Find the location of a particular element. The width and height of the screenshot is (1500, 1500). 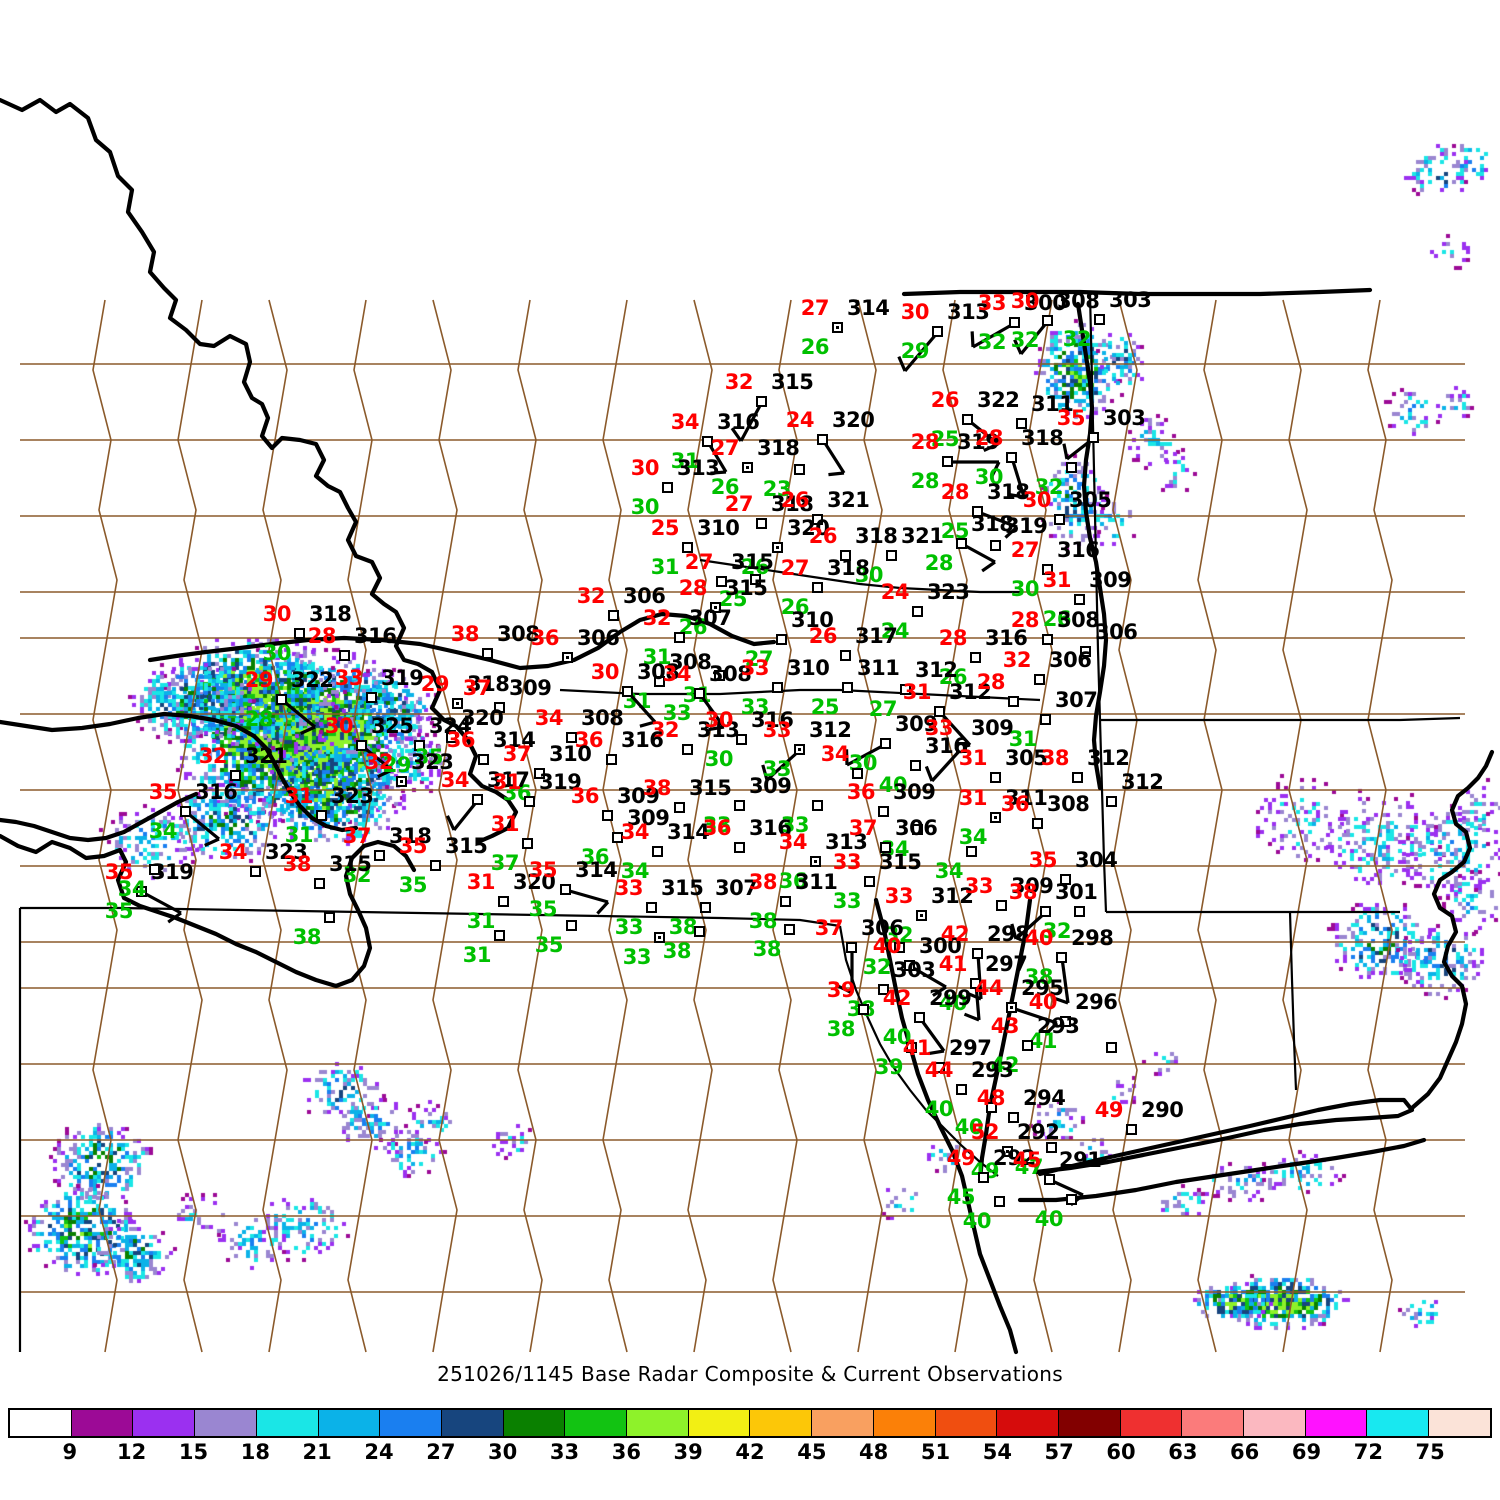

colorbar-tick-66: 66 is located at coordinates (1245, 1452).